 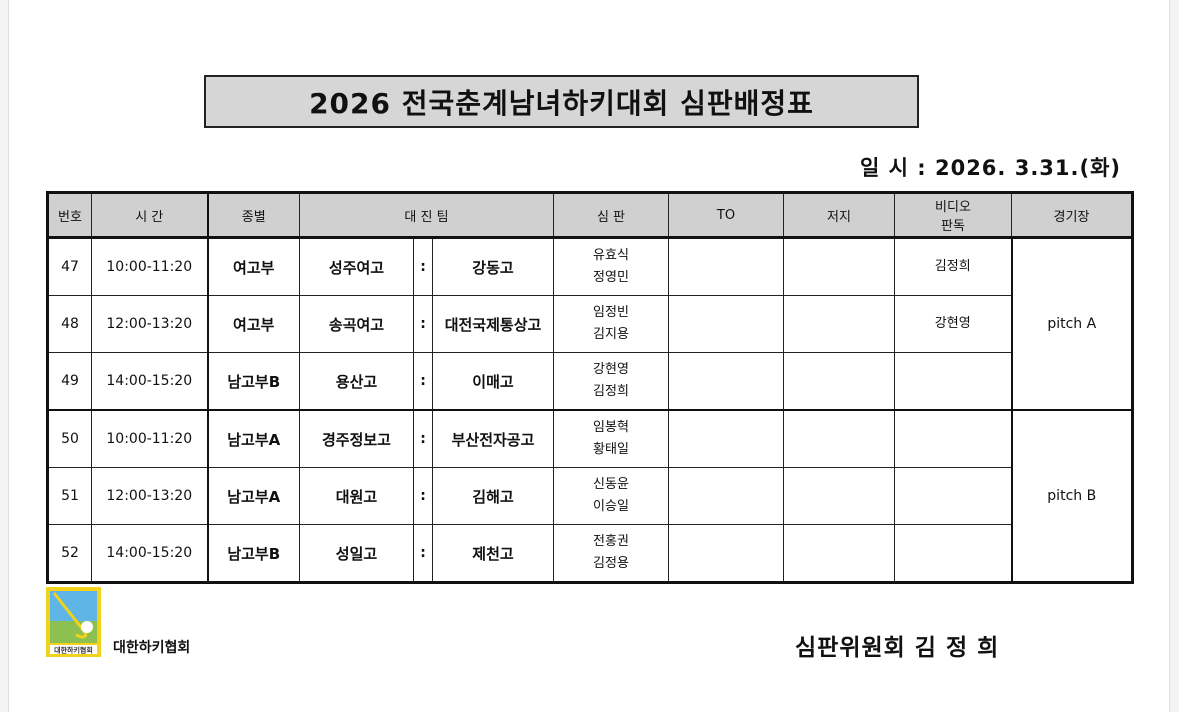 What do you see at coordinates (69, 381) in the screenshot?
I see `match-no: 49` at bounding box center [69, 381].